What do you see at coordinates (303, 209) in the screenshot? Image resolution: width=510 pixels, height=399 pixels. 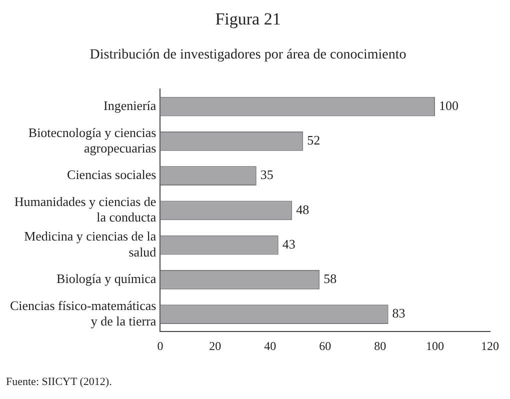 I see `data-label: 48` at bounding box center [303, 209].